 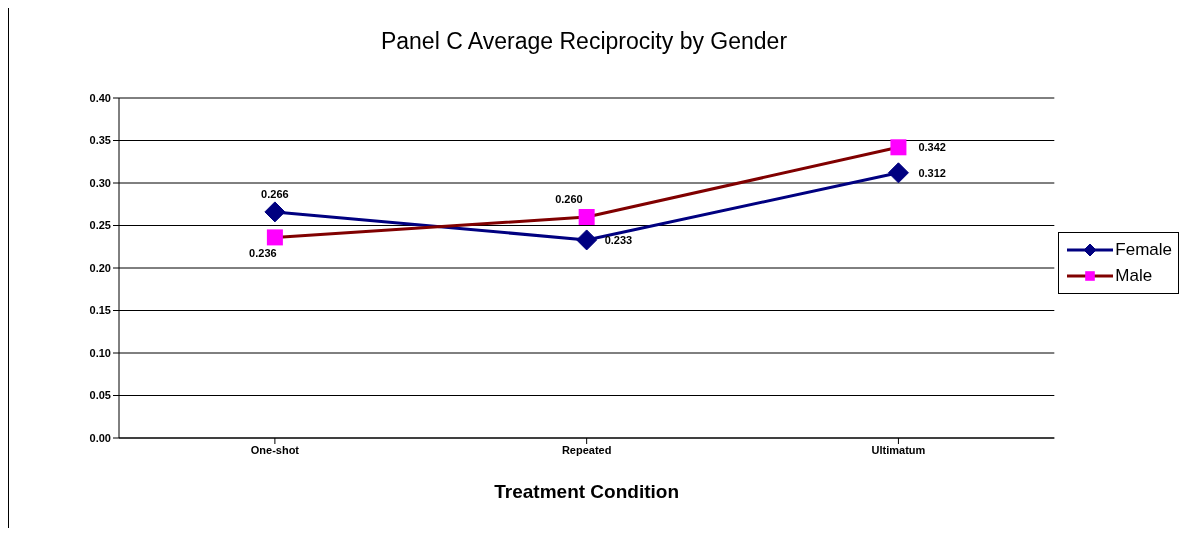 What do you see at coordinates (100, 225) in the screenshot?
I see `y-tick-label: 0.25` at bounding box center [100, 225].